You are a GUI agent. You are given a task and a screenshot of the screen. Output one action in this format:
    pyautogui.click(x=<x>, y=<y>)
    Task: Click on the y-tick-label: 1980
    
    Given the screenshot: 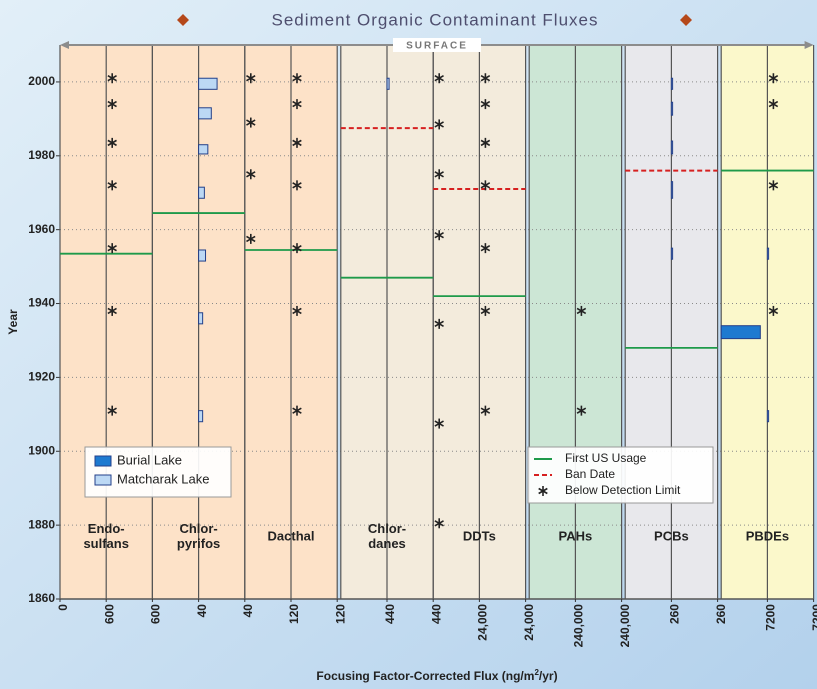 What is the action you would take?
    pyautogui.click(x=41, y=155)
    